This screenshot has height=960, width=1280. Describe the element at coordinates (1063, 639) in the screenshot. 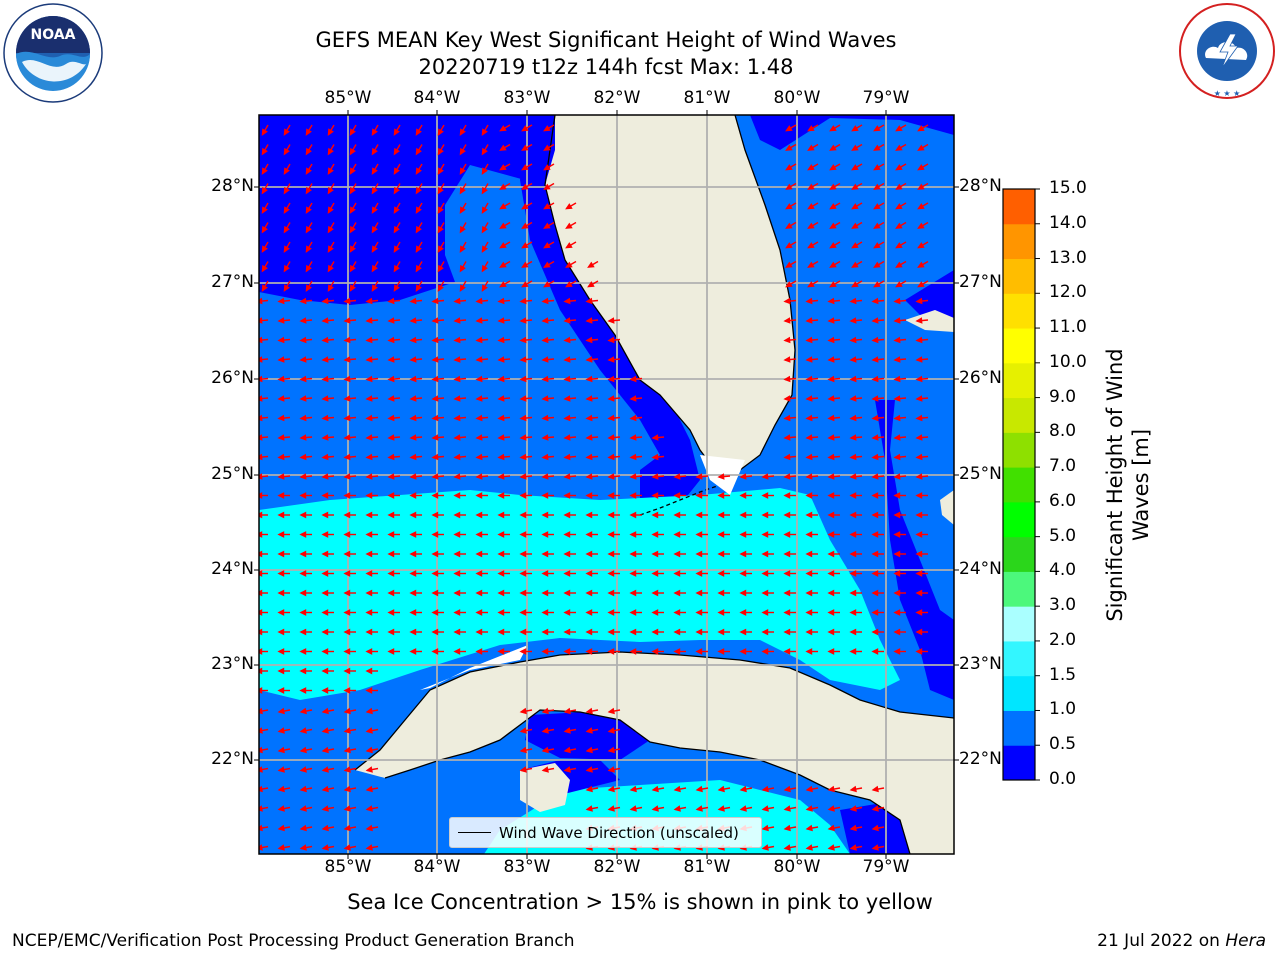

I see `colorbar-tick-label: 2.0` at that location.